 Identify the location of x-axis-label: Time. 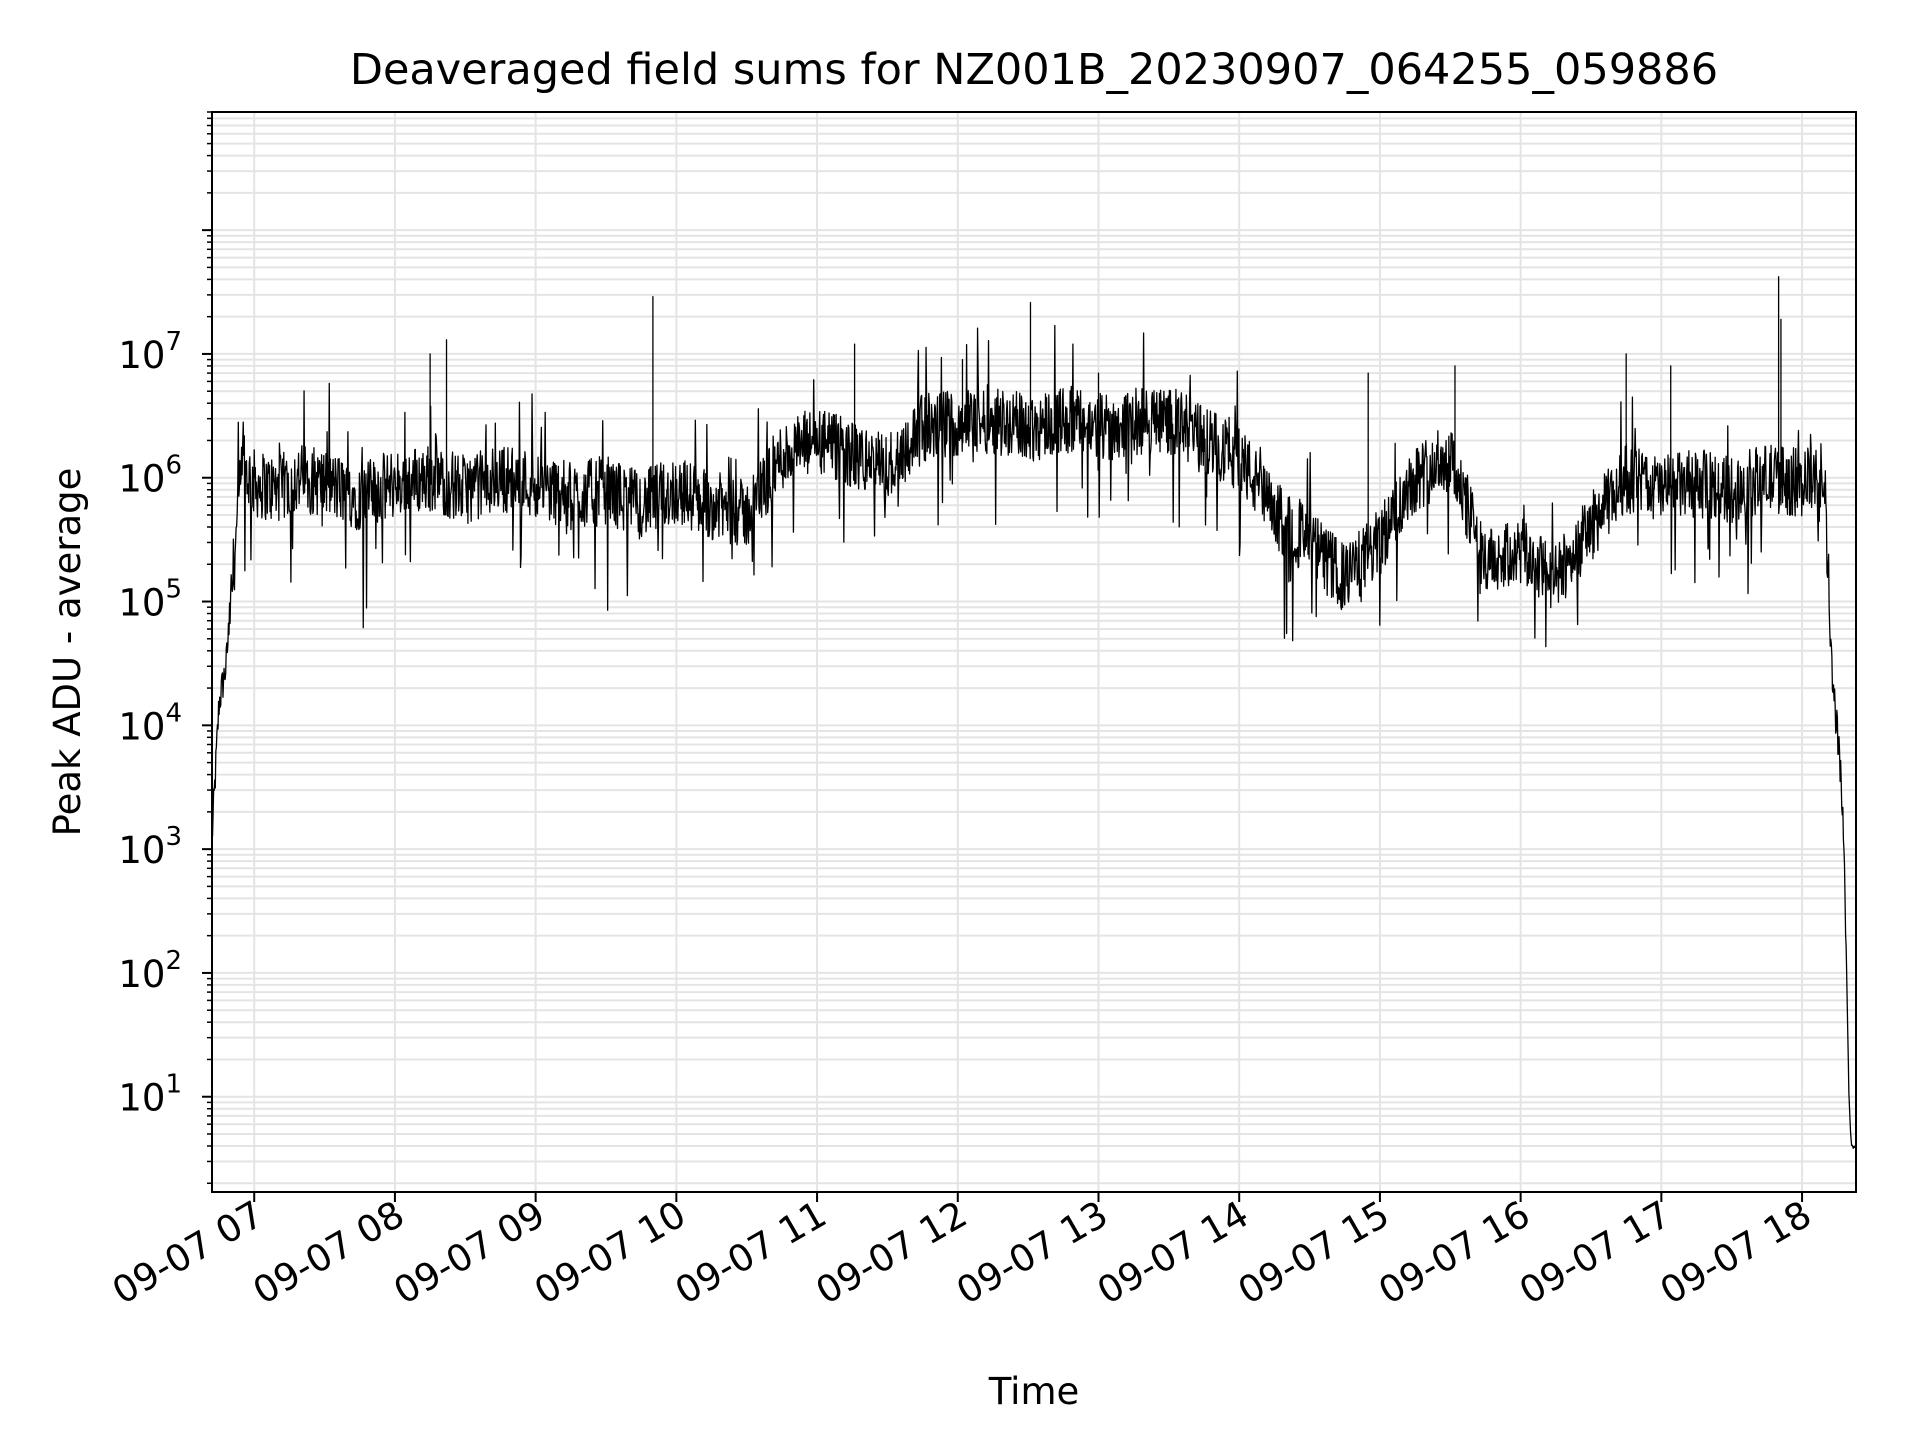
(1034, 1391).